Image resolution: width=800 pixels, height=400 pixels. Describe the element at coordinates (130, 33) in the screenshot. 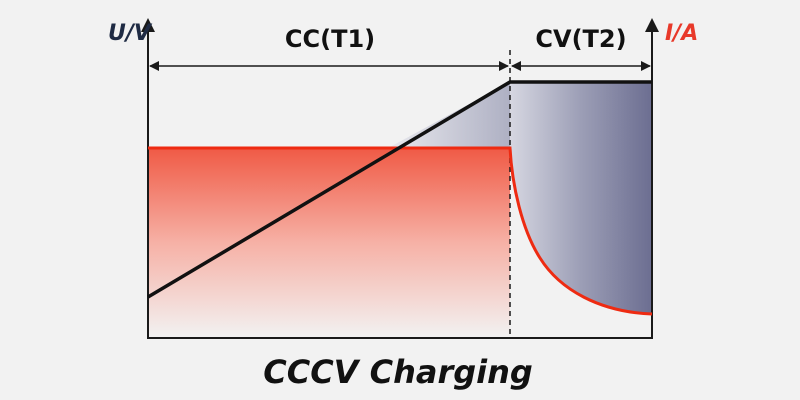

I see `left-axis-label: U/V` at that location.